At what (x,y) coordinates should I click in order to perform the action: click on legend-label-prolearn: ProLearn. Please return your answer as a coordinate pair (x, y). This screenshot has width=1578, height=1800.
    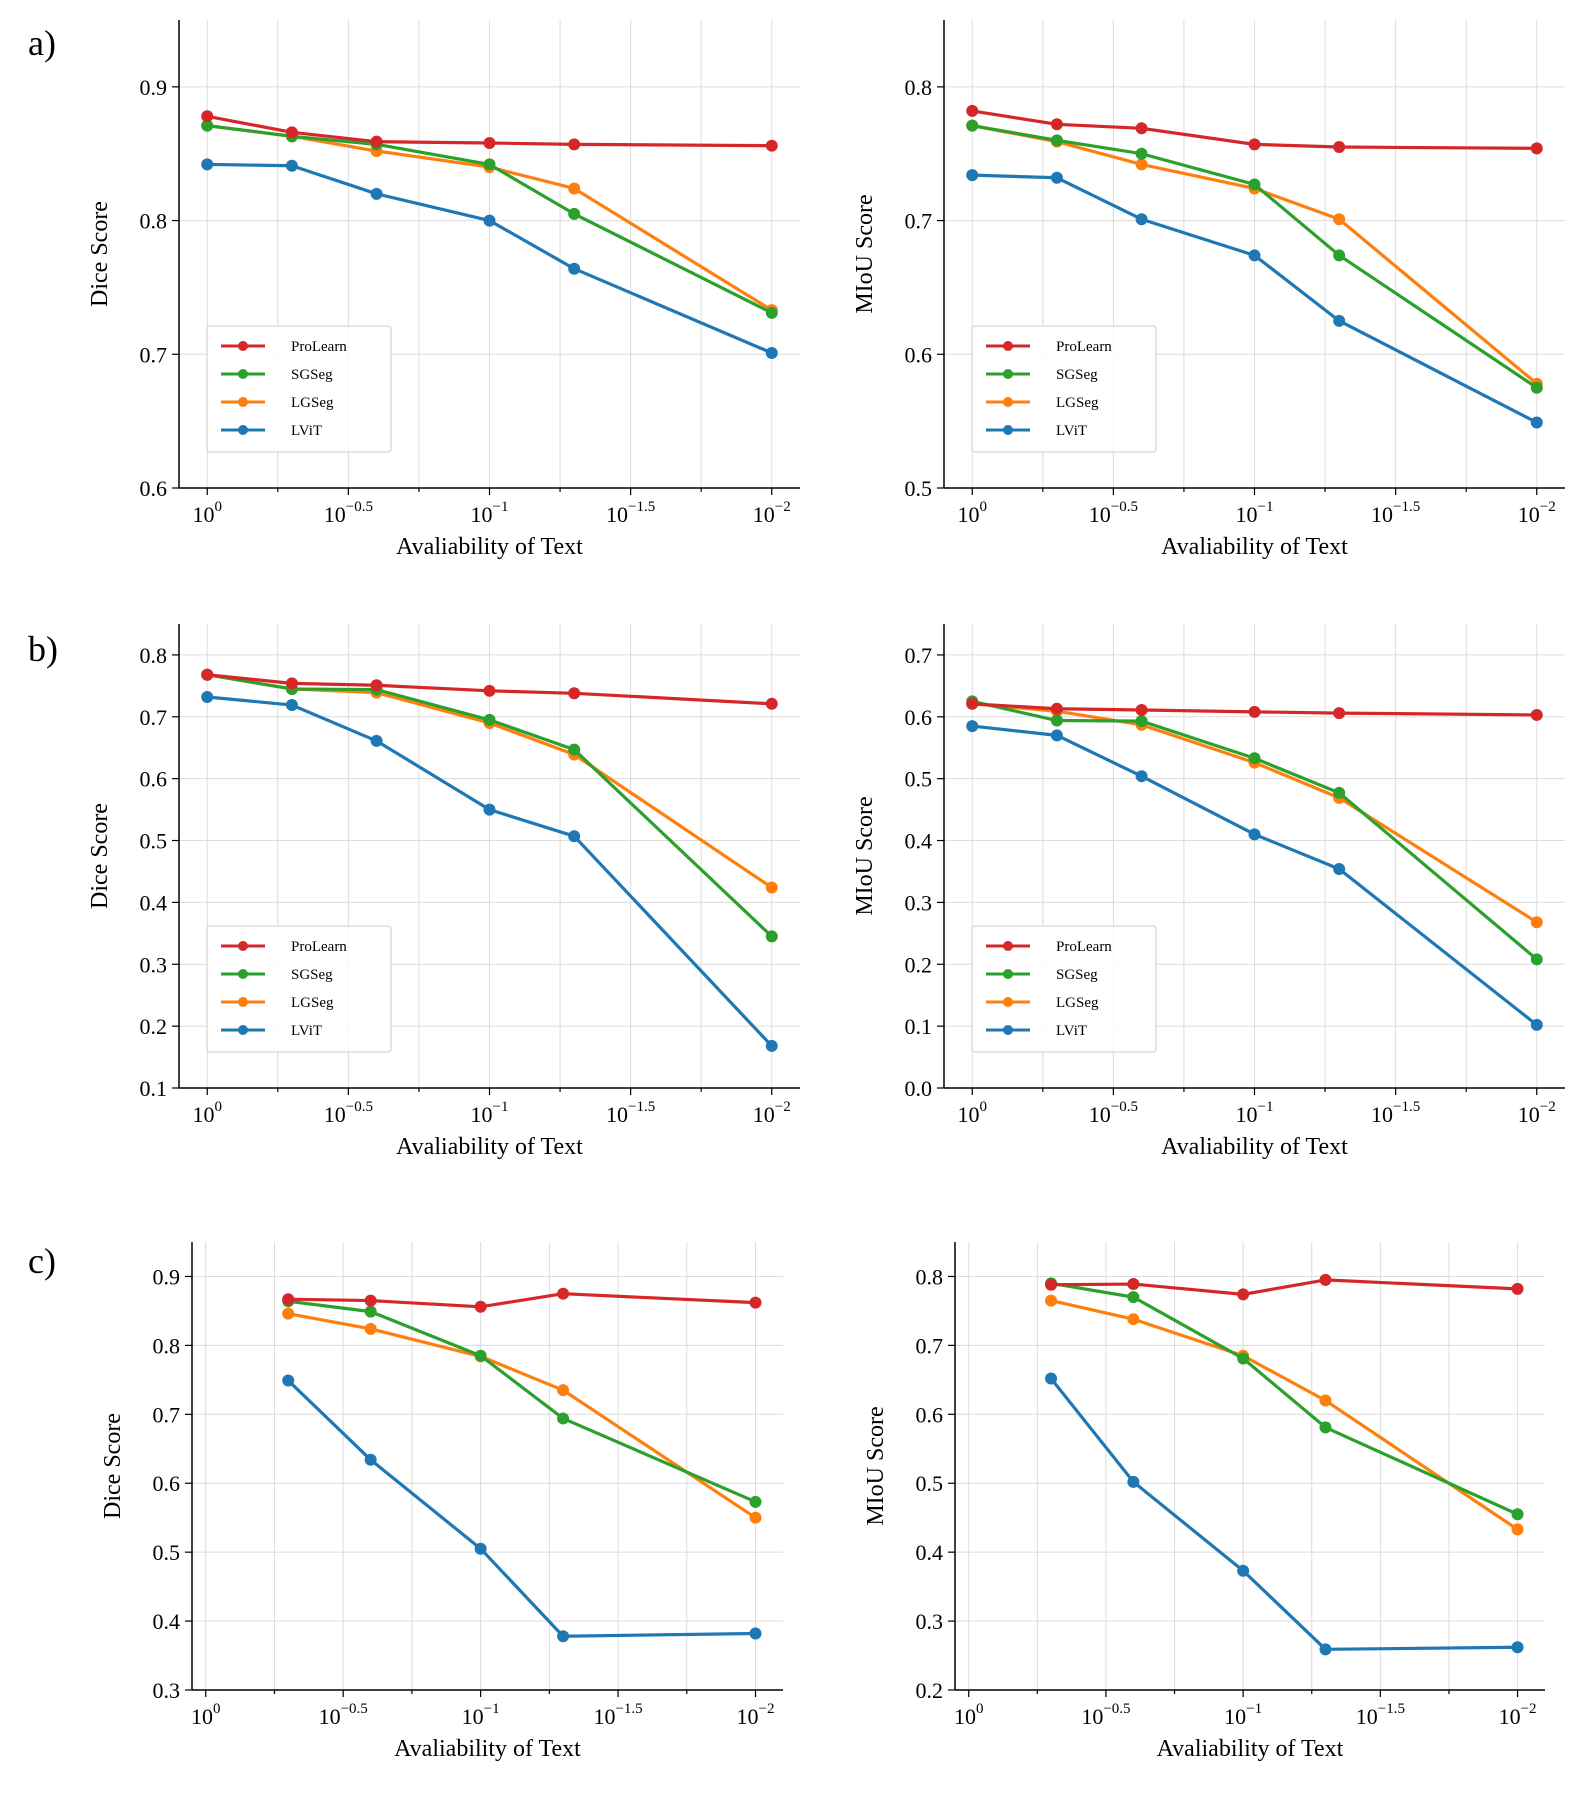
    Looking at the image, I should click on (319, 947).